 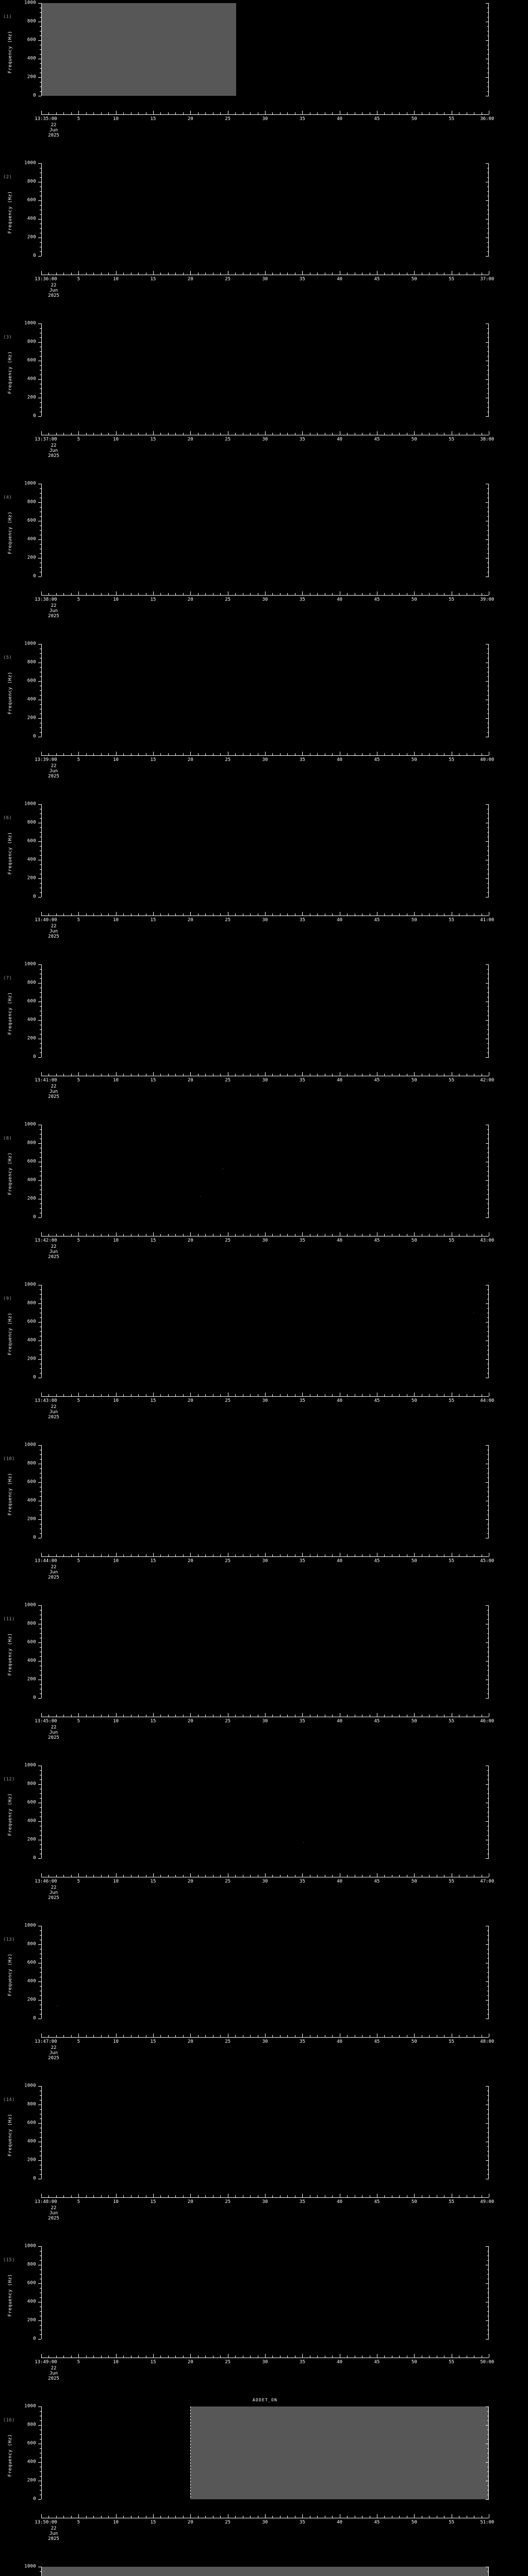 I want to click on y-tick-label: 0, so click(x=34, y=1377).